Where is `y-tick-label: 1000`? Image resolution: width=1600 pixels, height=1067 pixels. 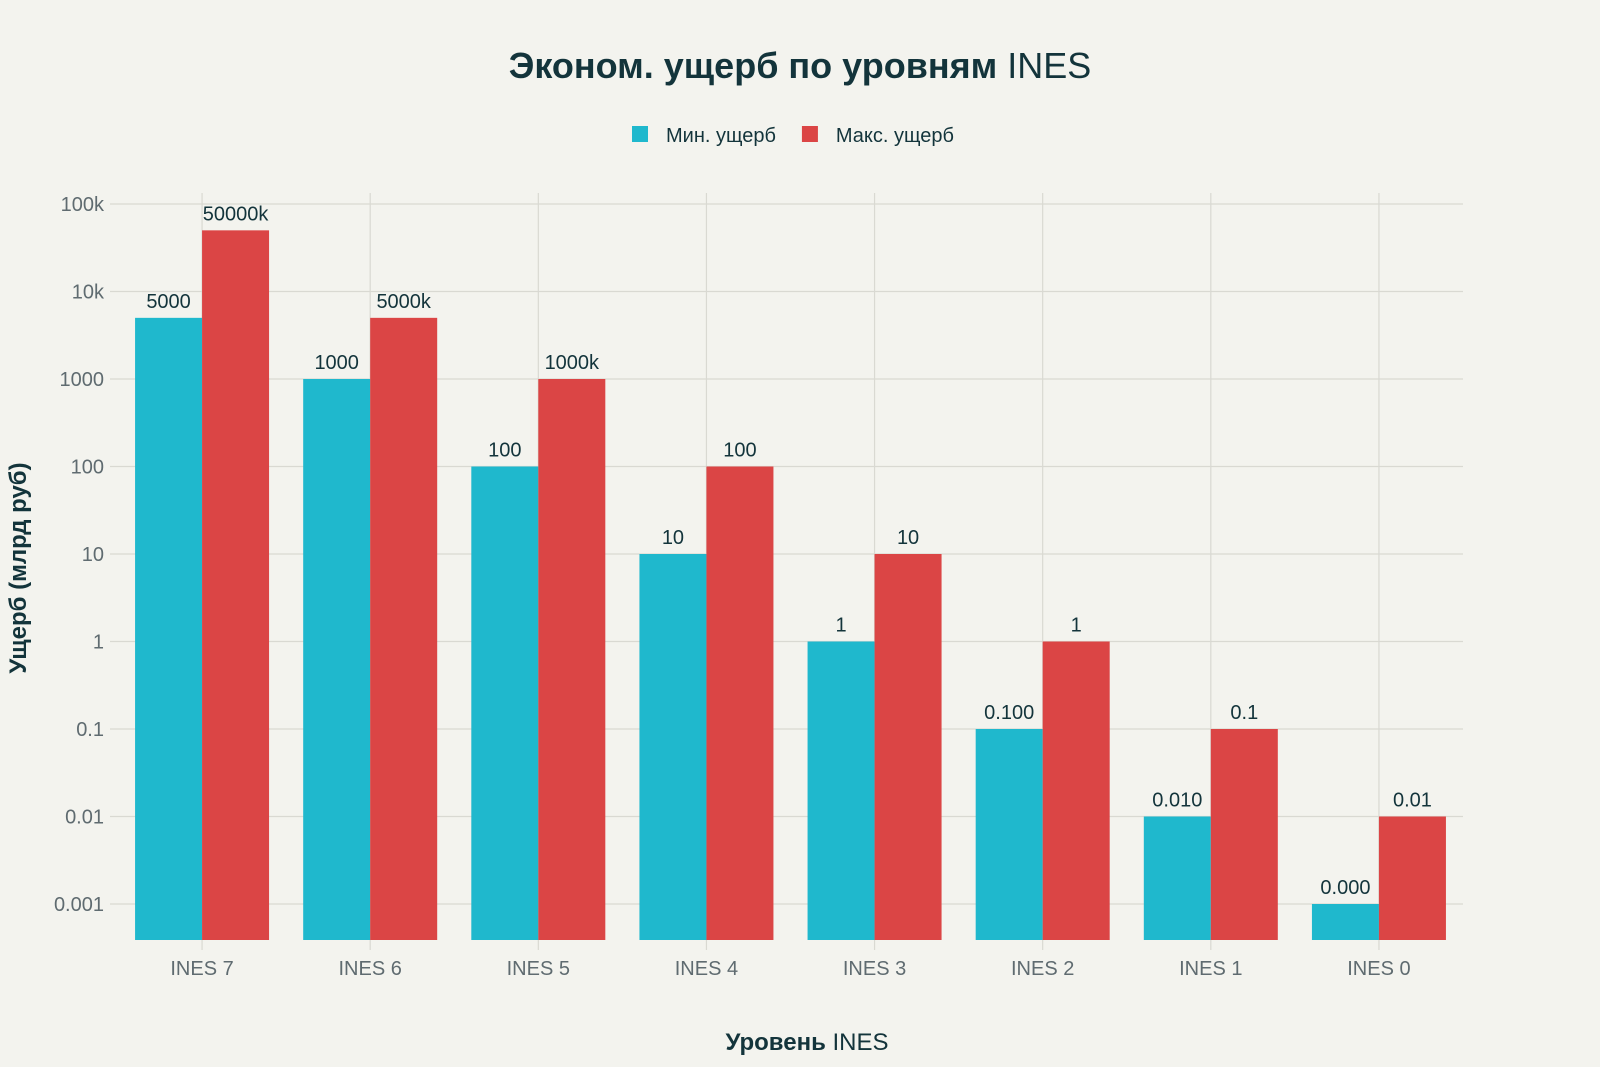
y-tick-label: 1000 is located at coordinates (82, 380).